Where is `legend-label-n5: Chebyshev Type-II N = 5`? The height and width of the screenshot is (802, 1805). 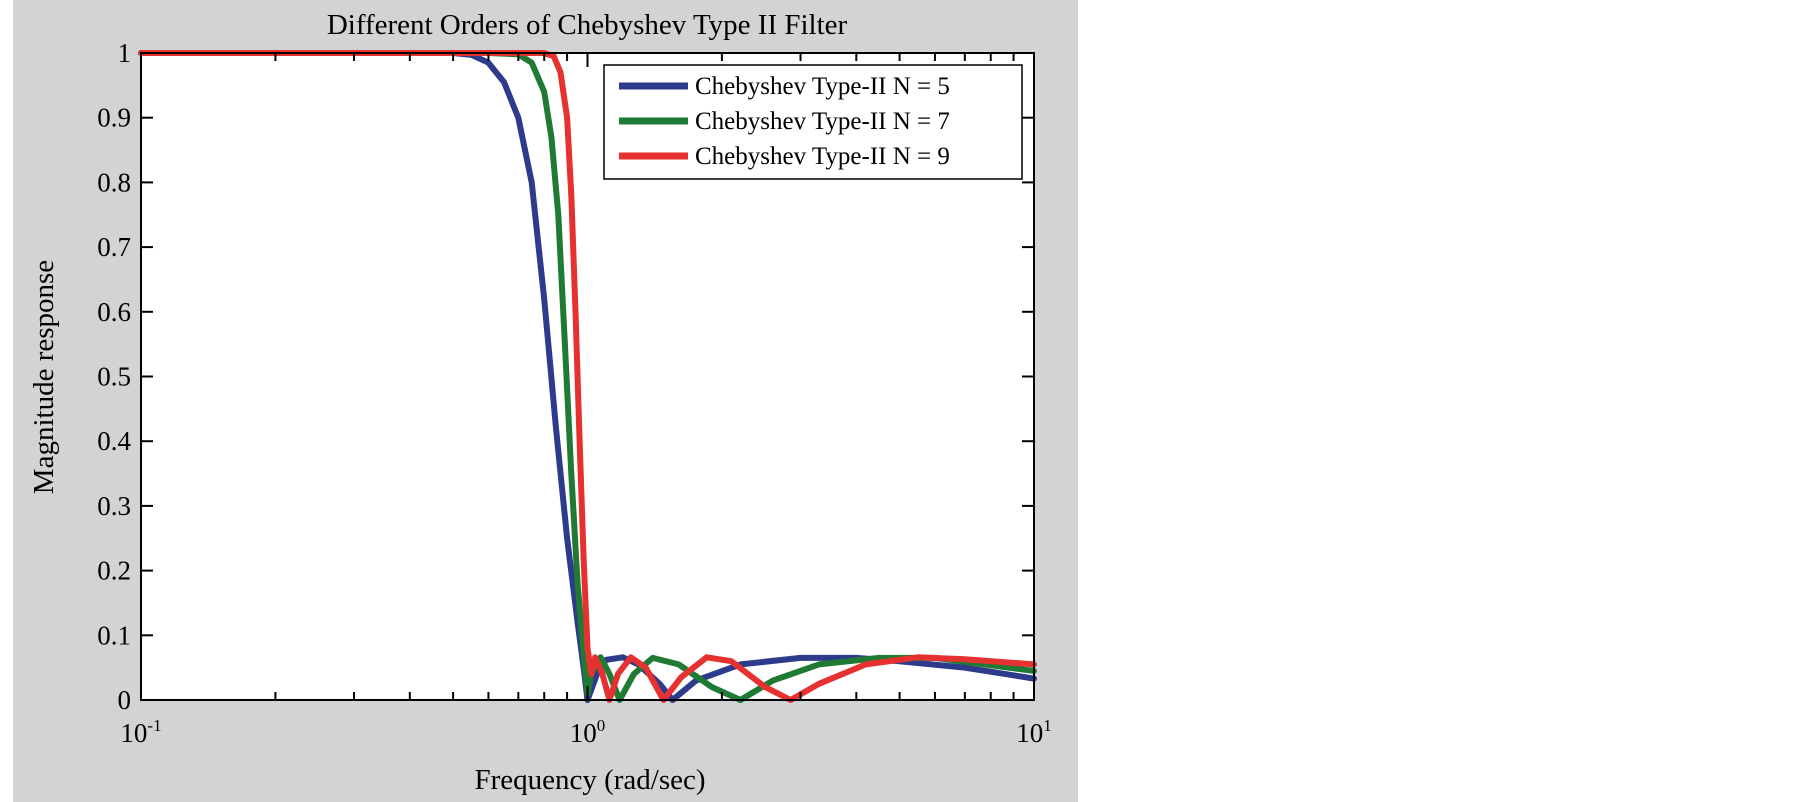 legend-label-n5: Chebyshev Type-II N = 5 is located at coordinates (822, 86).